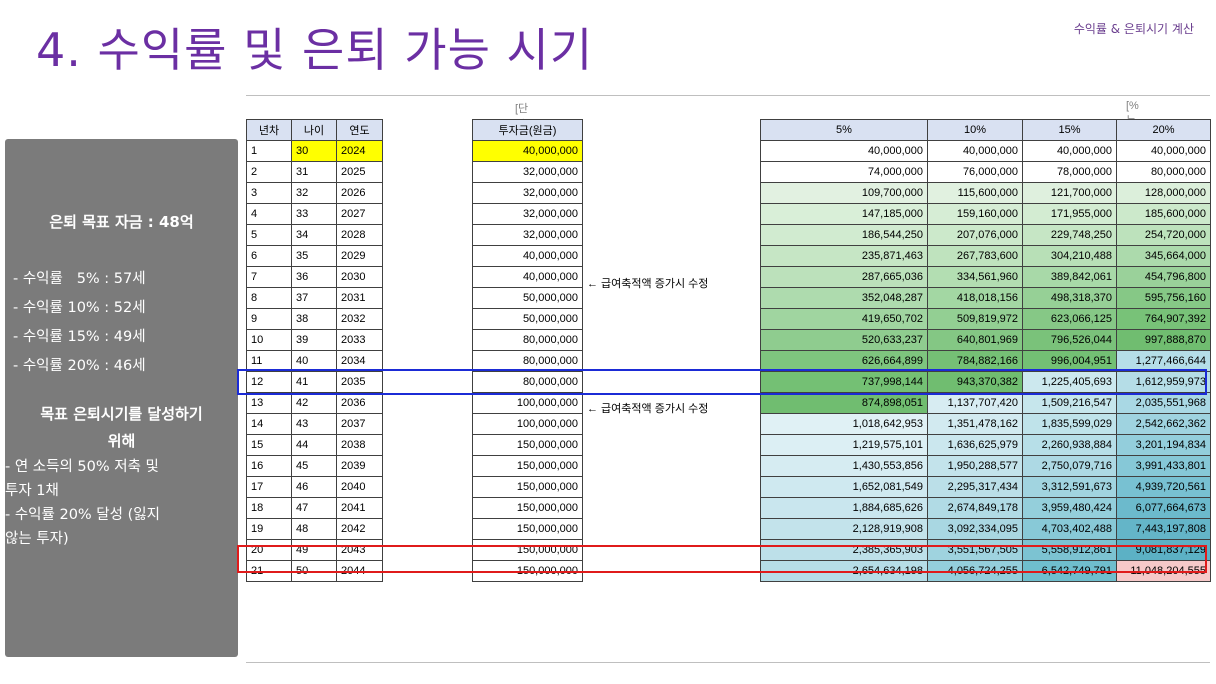 This screenshot has width=1216, height=684. What do you see at coordinates (359, 172) in the screenshot?
I see `year-cell: 2025` at bounding box center [359, 172].